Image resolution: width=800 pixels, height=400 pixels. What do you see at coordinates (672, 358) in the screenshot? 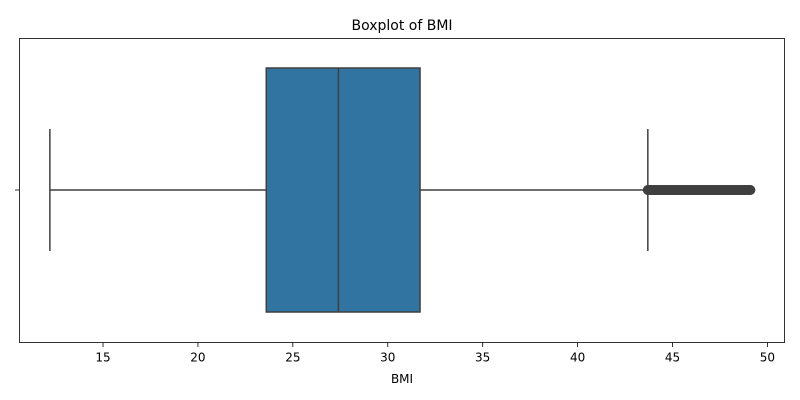
I see `x-tick-label: 45` at bounding box center [672, 358].